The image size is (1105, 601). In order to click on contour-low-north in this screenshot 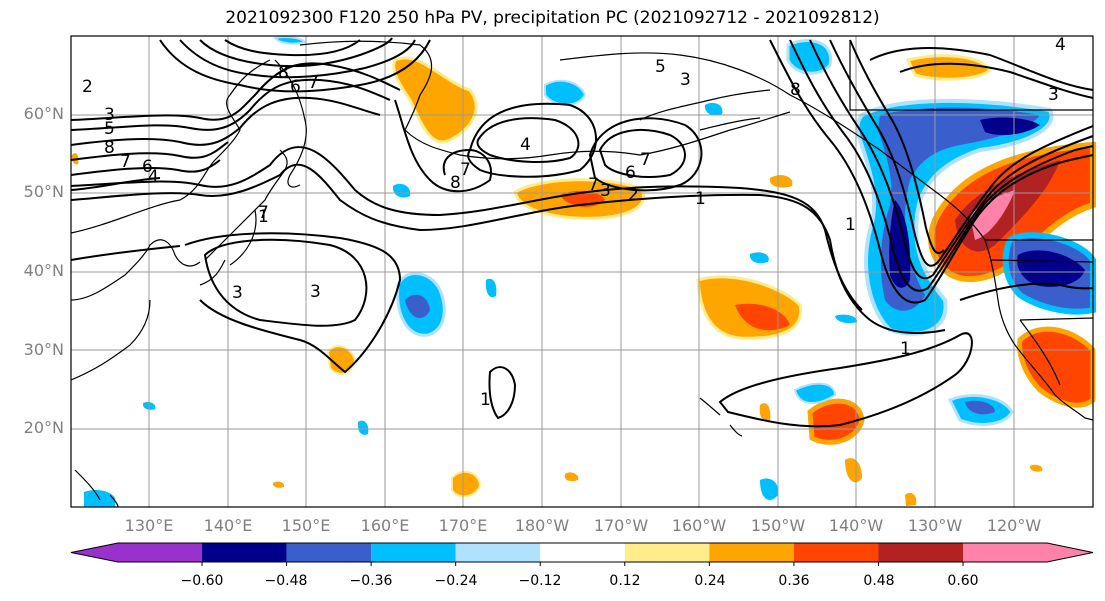, I will do `click(443, 146)`.